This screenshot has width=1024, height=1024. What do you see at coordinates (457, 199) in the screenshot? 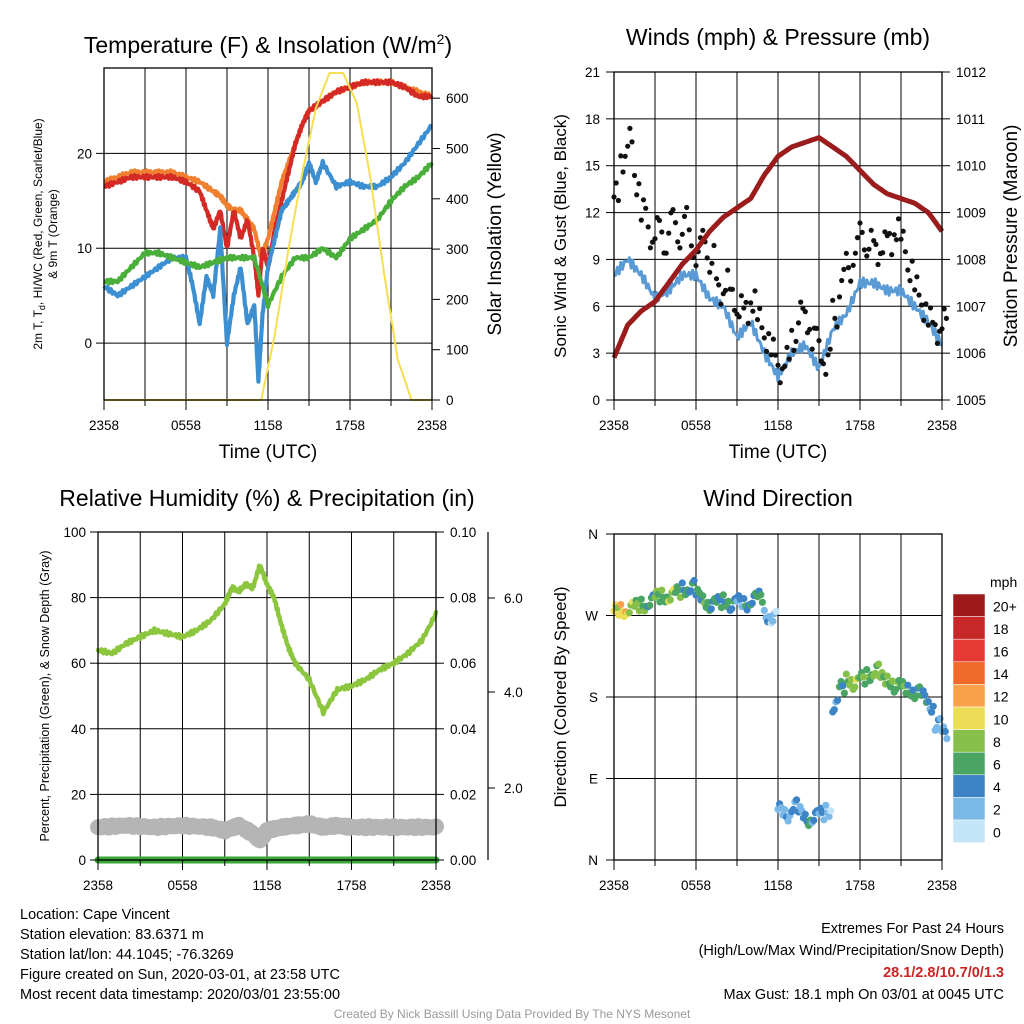
I see `temp-y2-tick-label: 400` at bounding box center [457, 199].